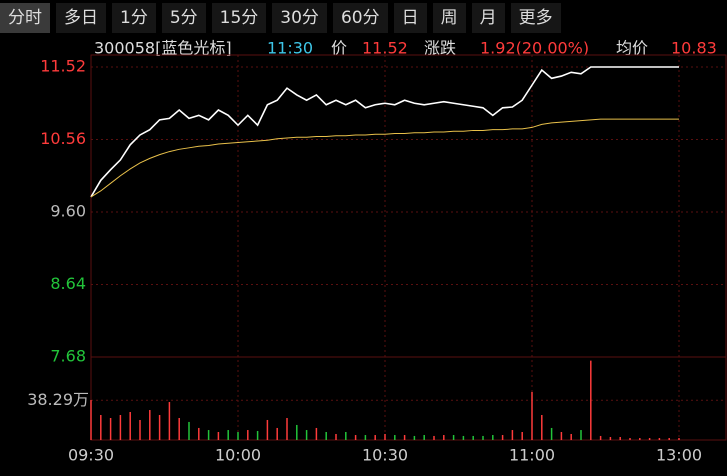  Describe the element at coordinates (385, 455) in the screenshot. I see `x-tick-label: 10:30` at that location.